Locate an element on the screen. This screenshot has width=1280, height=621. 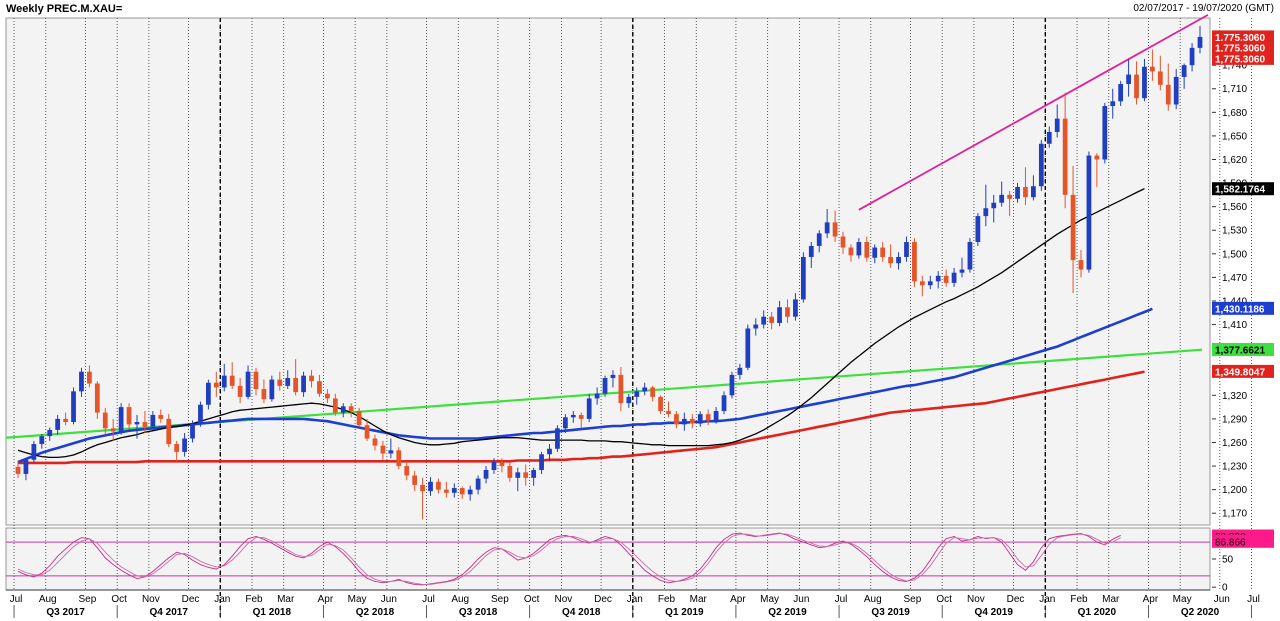
stoch-label-box is located at coordinates (1243, 541).